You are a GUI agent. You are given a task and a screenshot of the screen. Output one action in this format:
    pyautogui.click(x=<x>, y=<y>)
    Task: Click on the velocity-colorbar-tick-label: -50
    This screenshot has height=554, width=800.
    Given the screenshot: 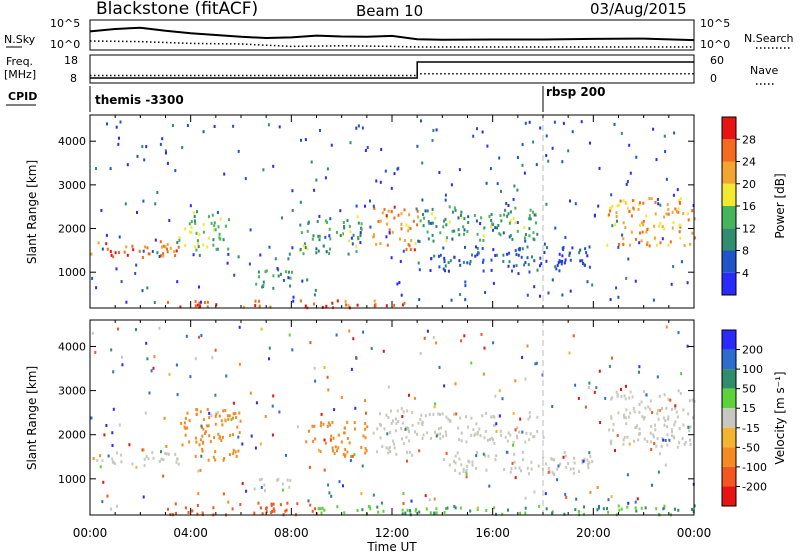 What is the action you would take?
    pyautogui.click(x=751, y=447)
    